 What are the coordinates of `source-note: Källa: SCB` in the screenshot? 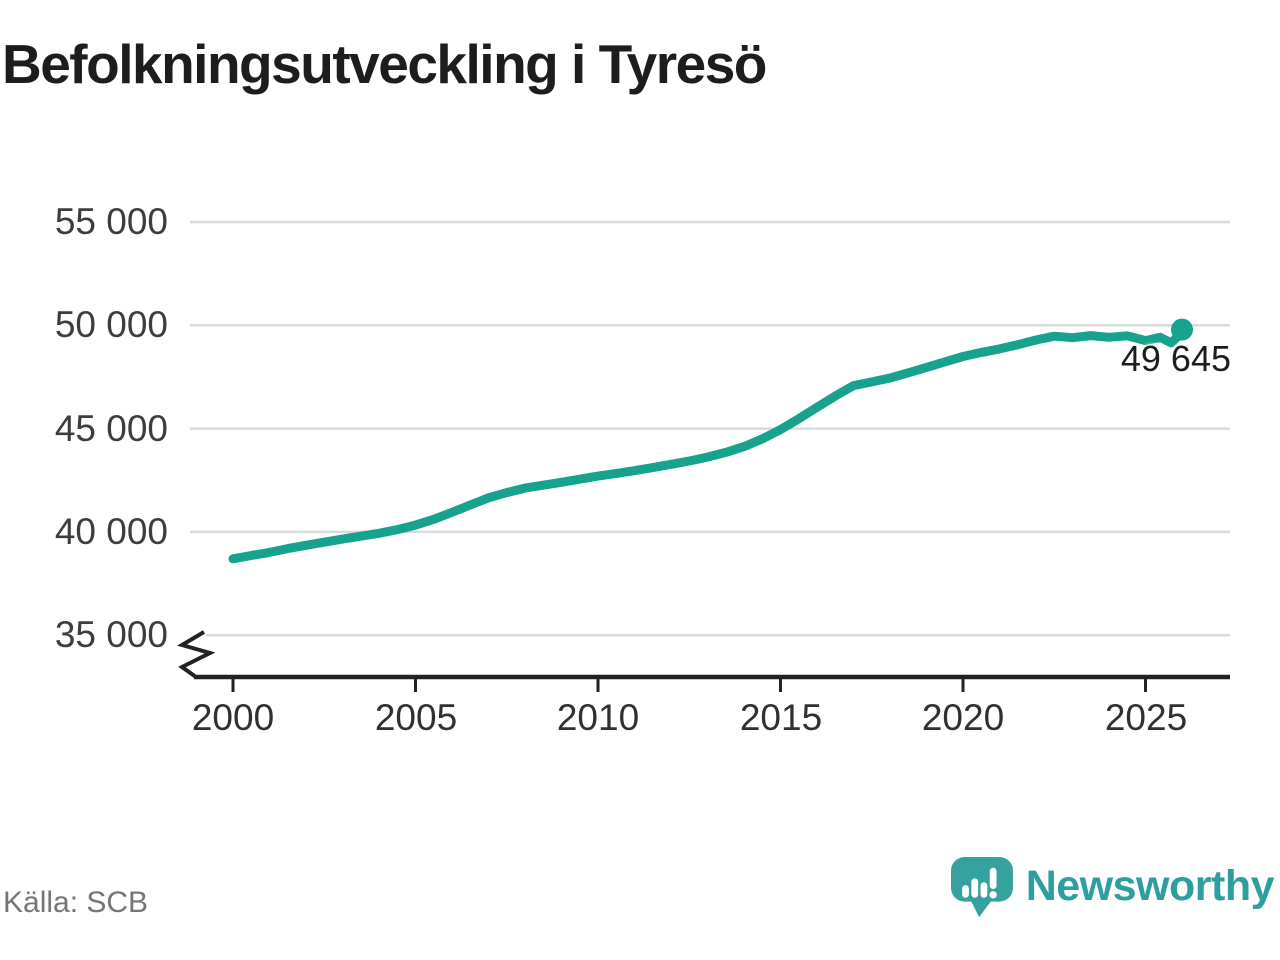 It's located at (76, 902).